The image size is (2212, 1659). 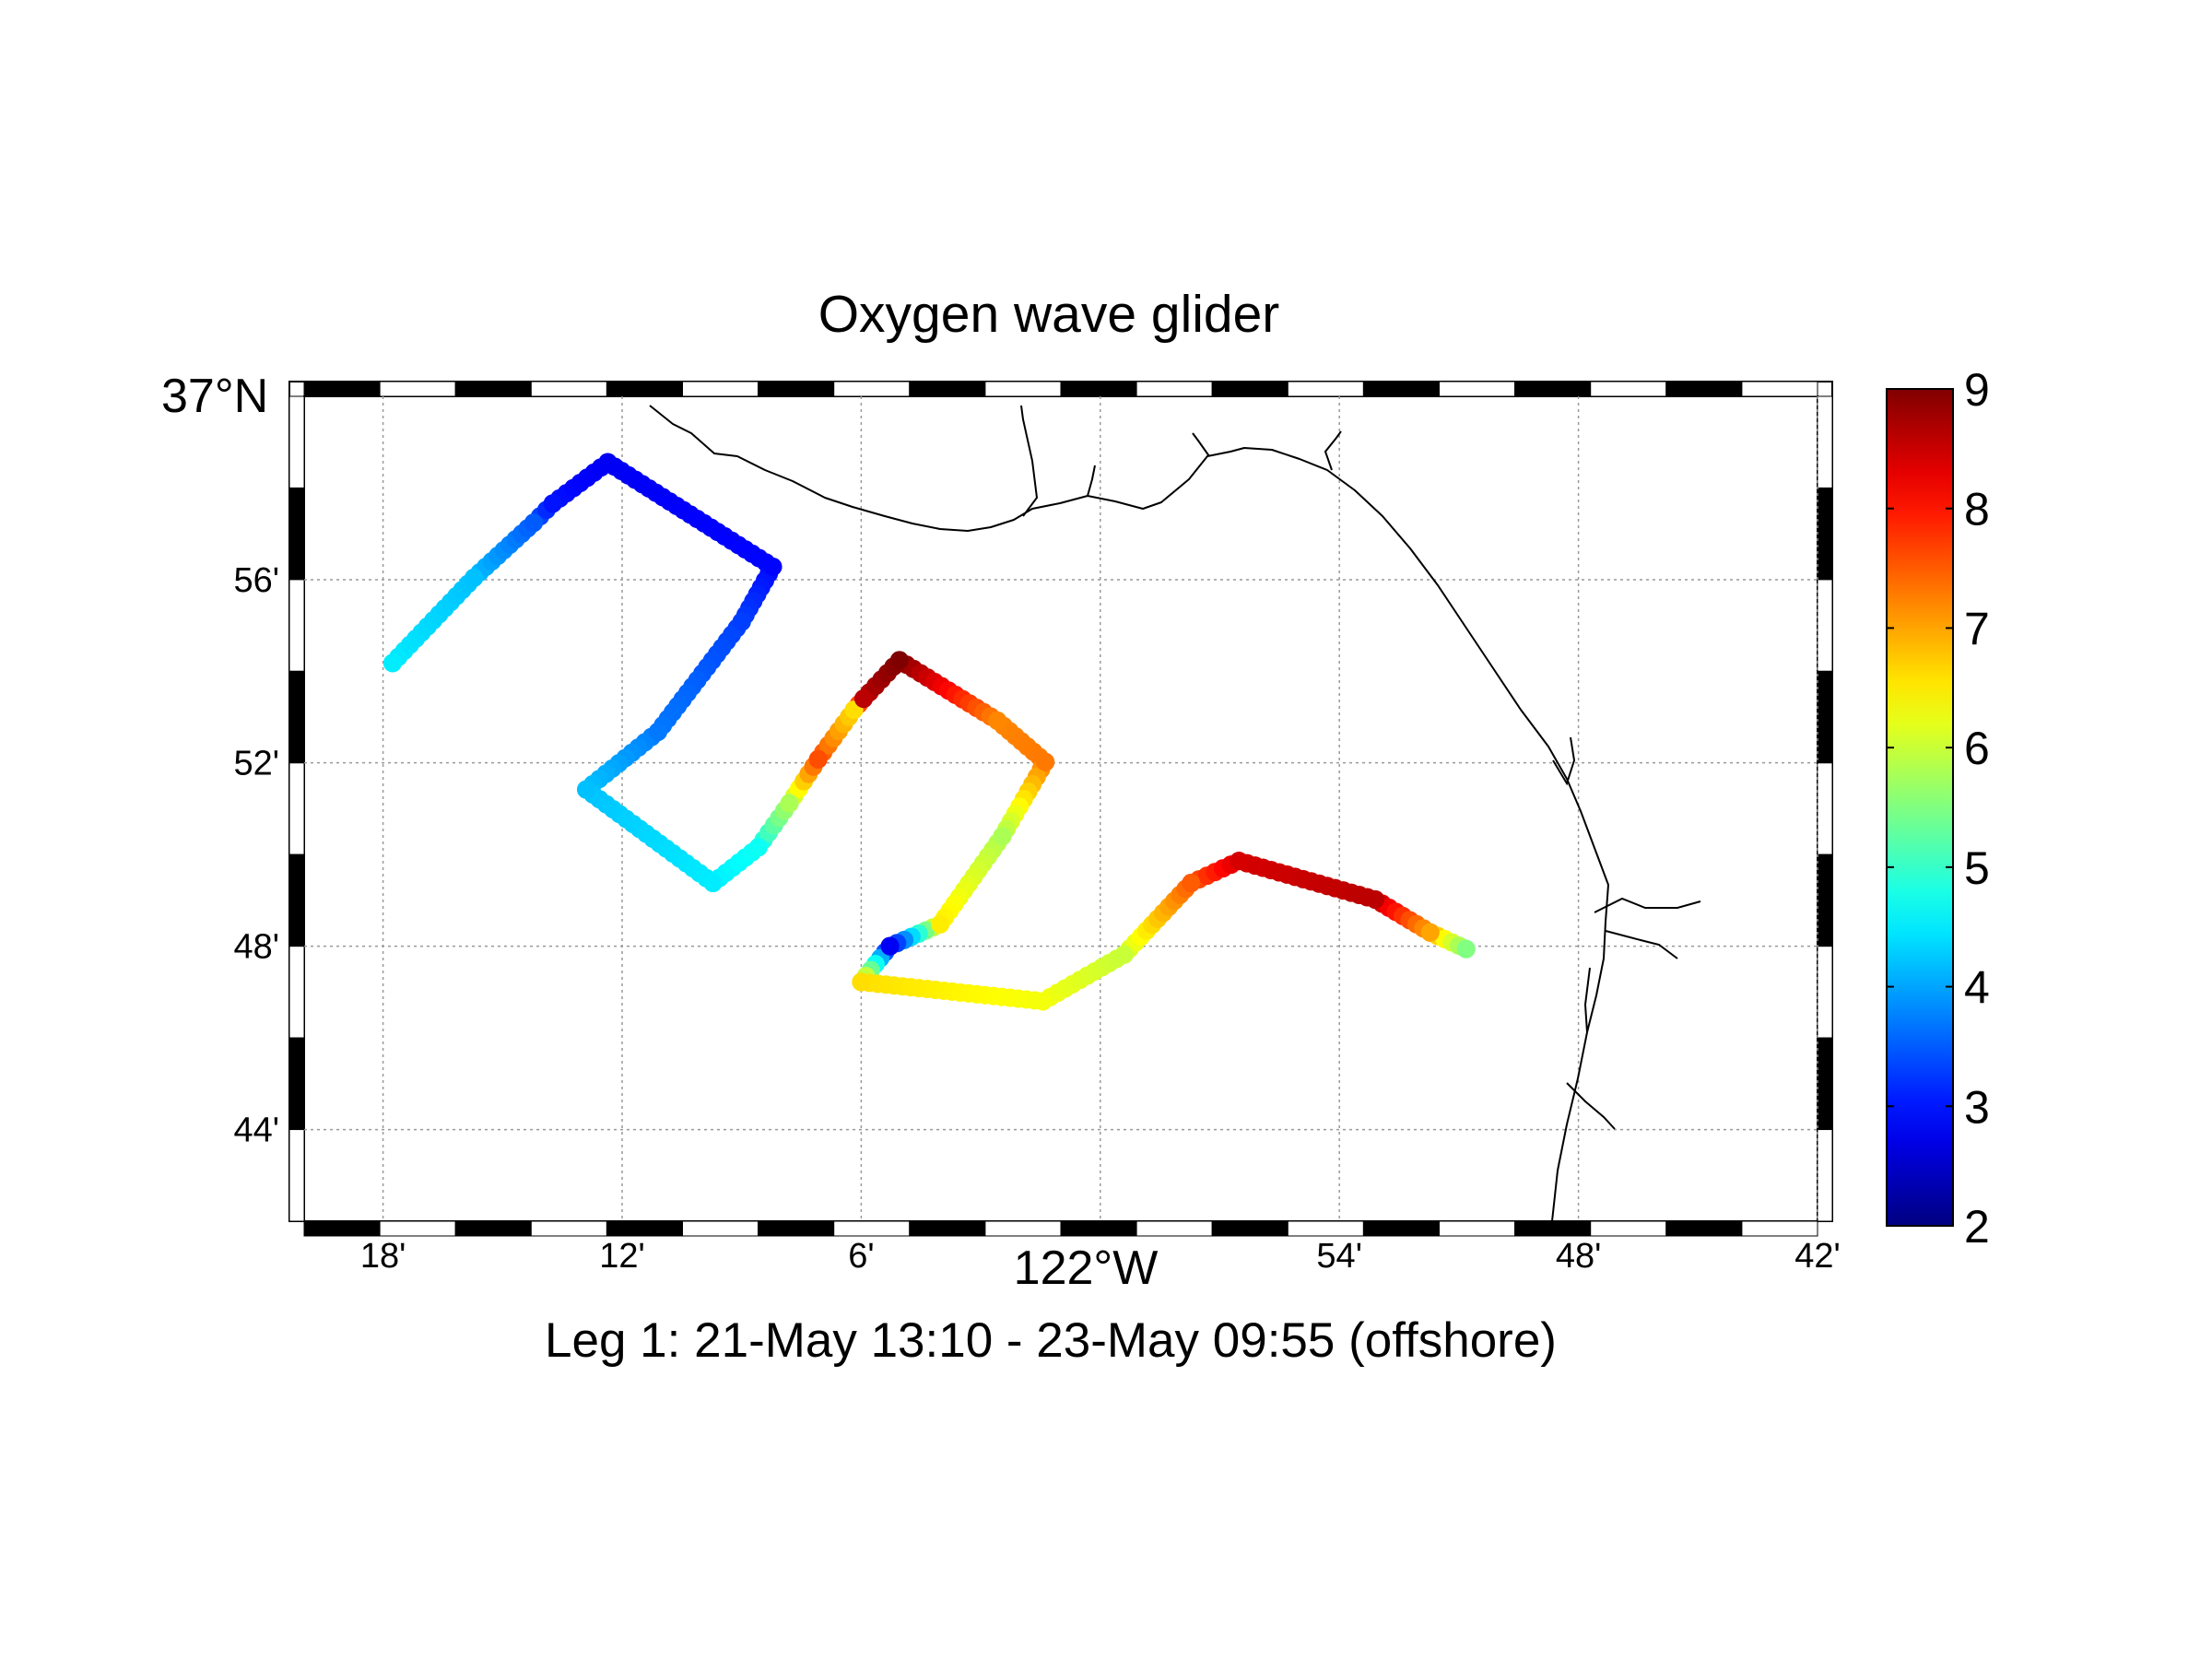 I want to click on lon-tick-label: 42', so click(x=1817, y=1256).